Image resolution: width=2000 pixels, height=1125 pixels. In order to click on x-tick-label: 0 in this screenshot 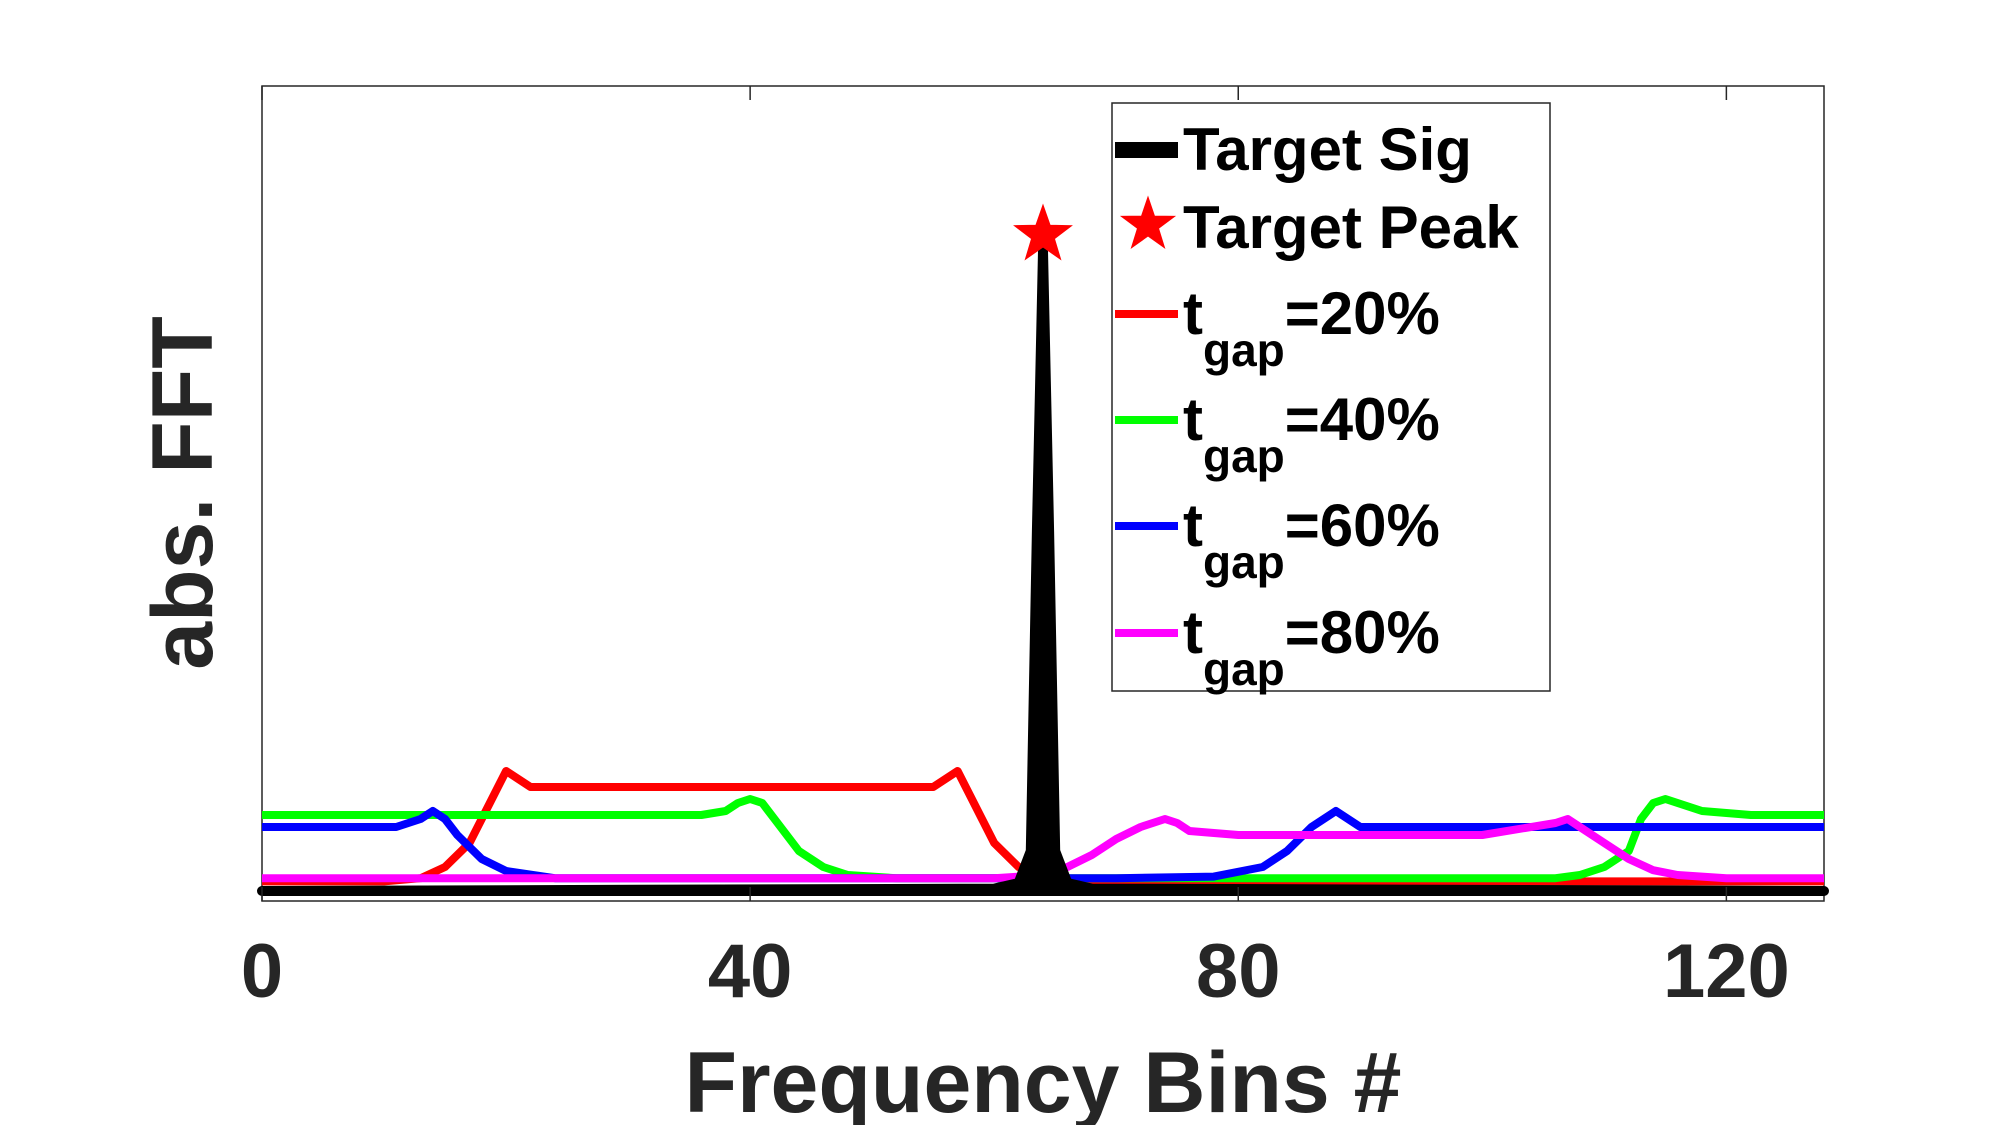, I will do `click(262, 971)`.